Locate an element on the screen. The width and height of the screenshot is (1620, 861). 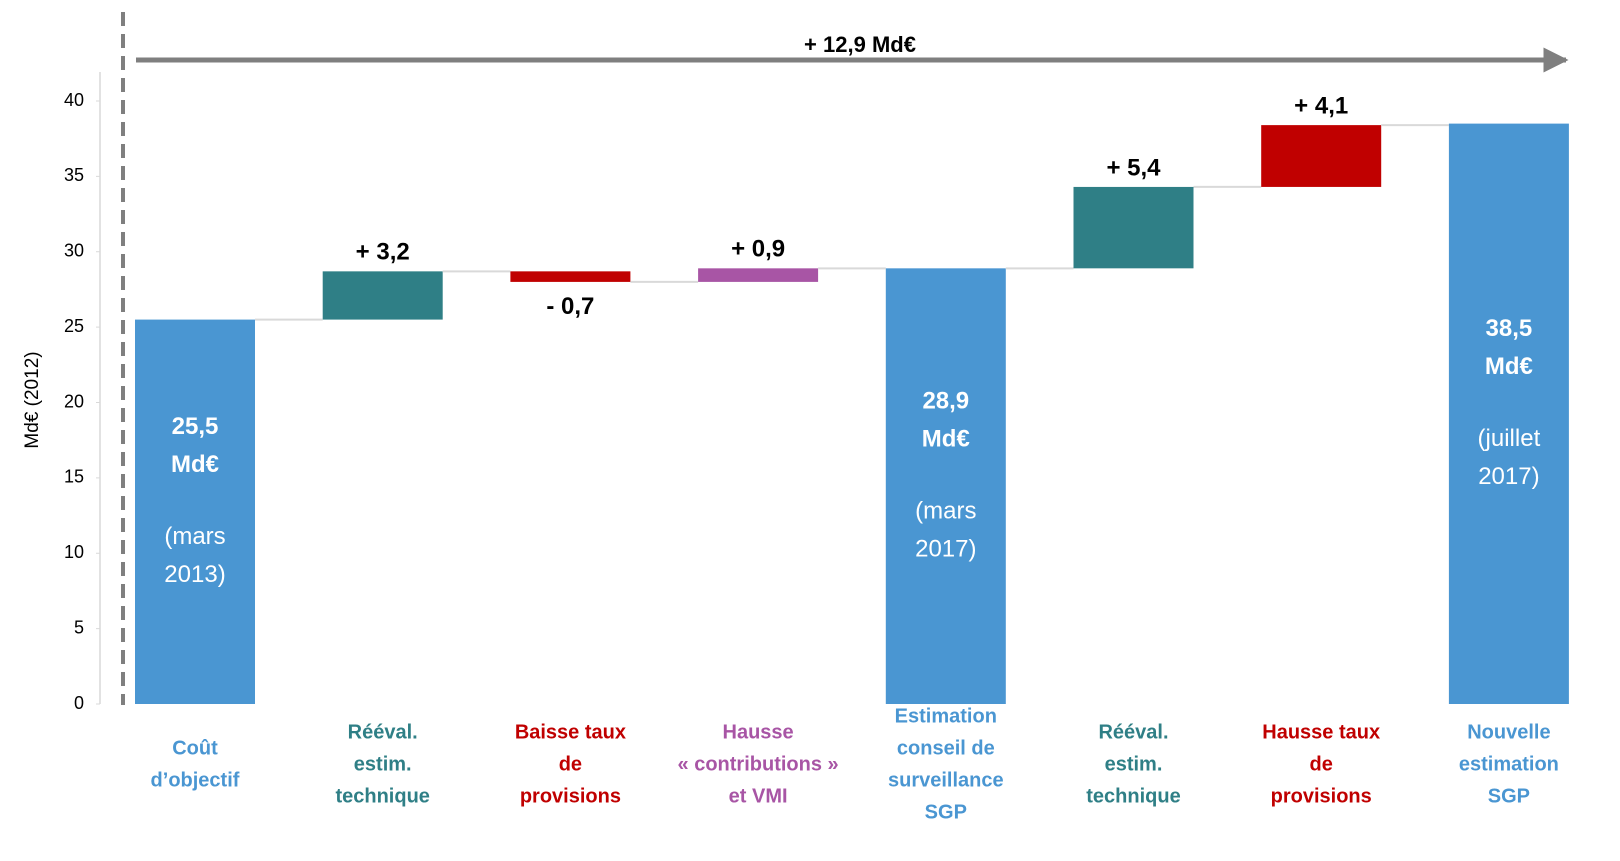
value-label: + 4,1 is located at coordinates (1321, 105).